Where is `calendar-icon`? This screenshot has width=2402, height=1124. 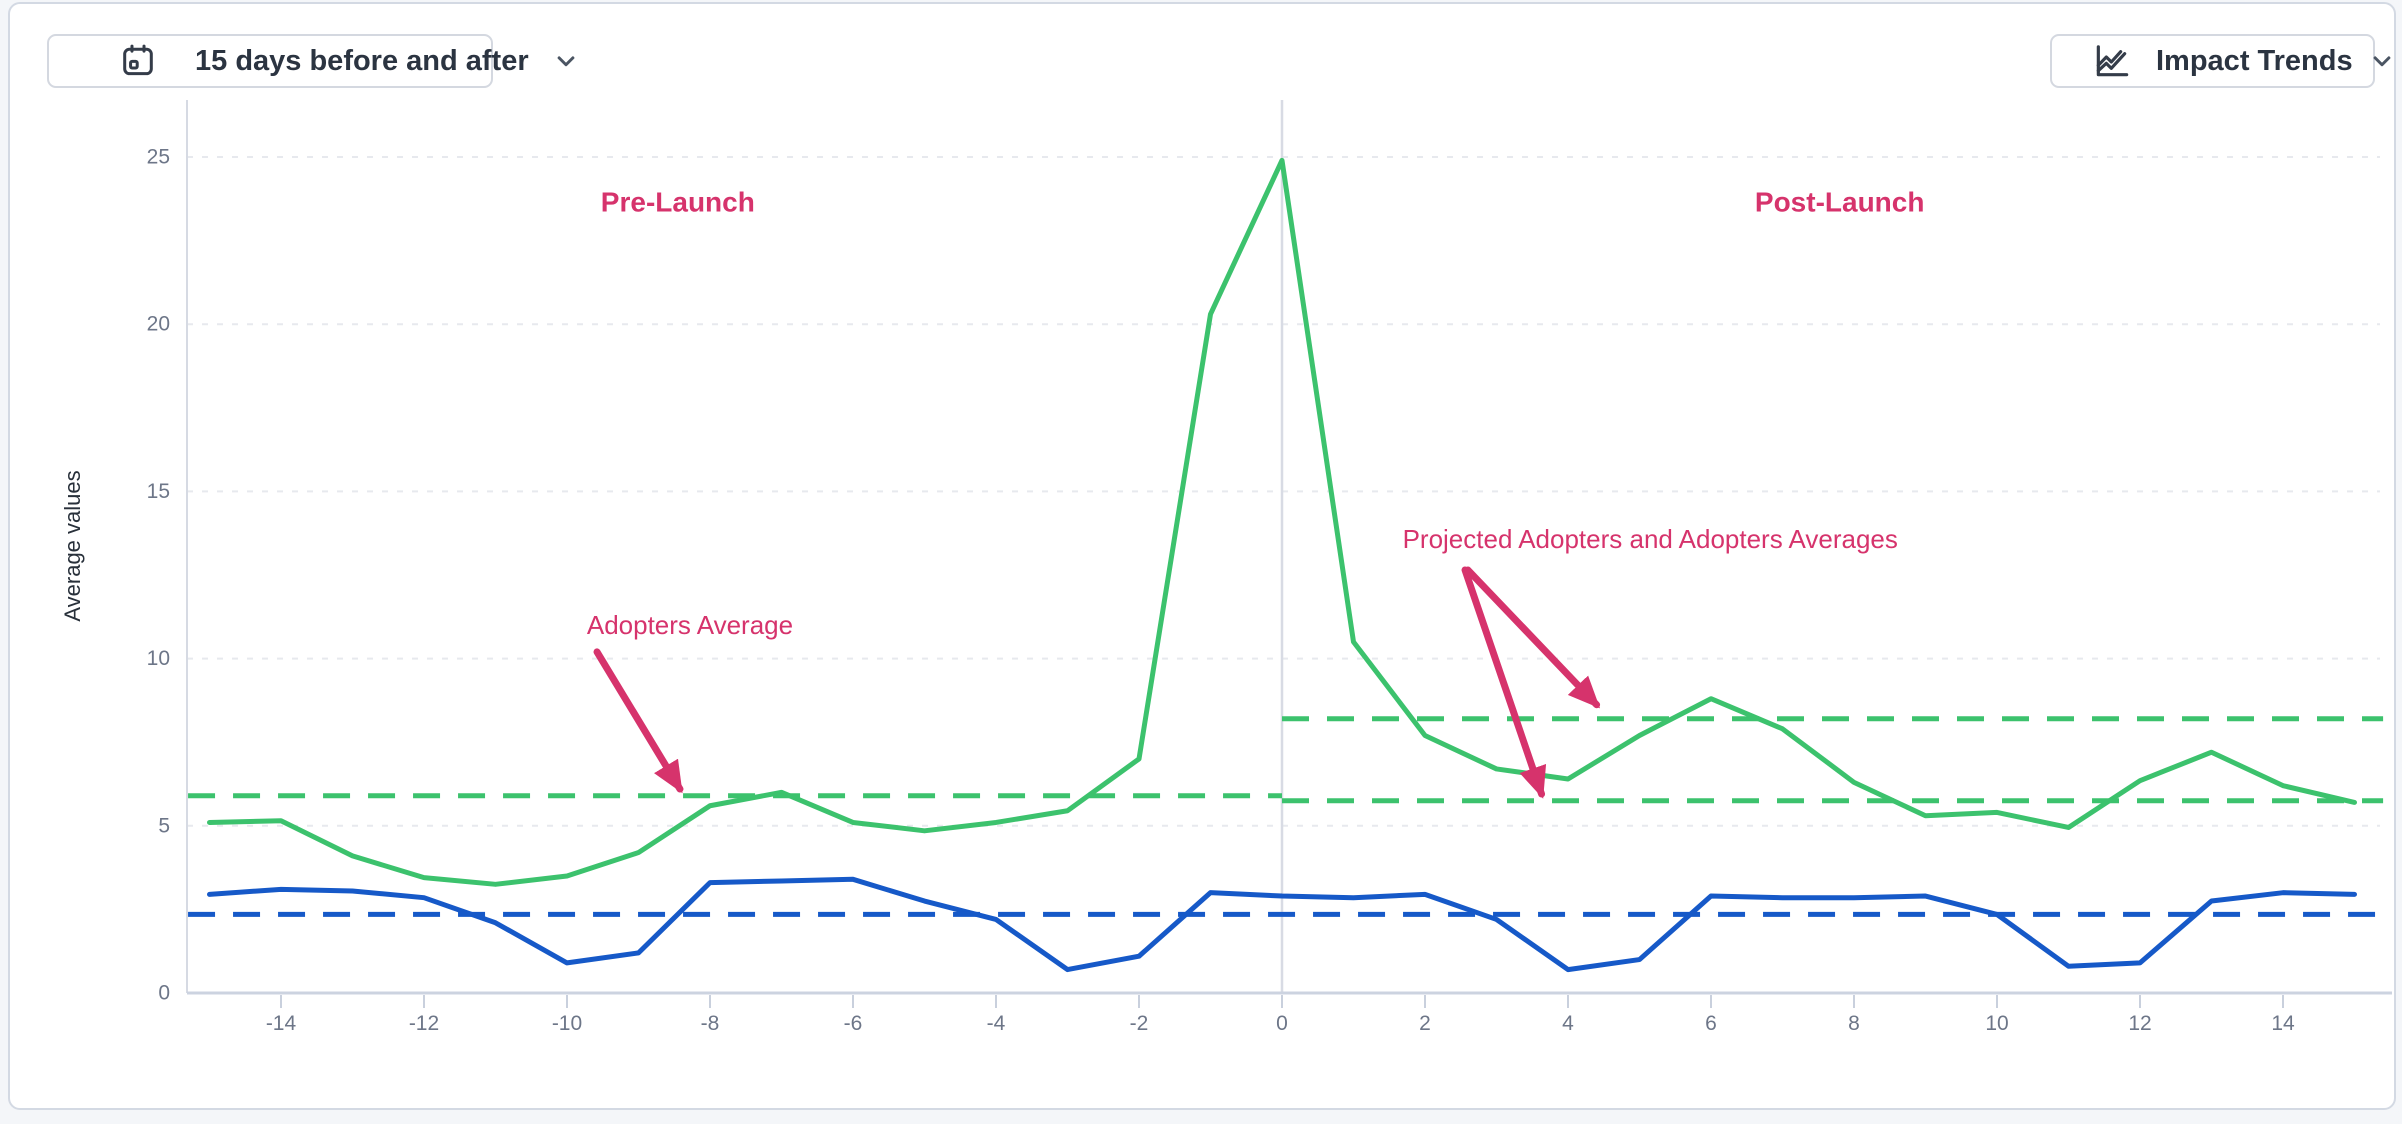
calendar-icon is located at coordinates (138, 60).